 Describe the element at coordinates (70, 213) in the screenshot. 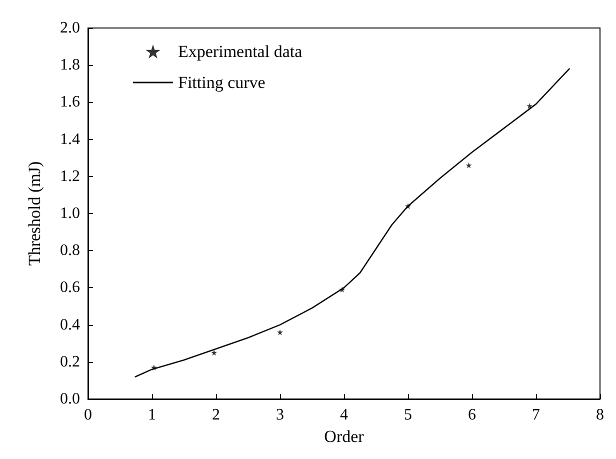

I see `y-tick-label: 1.0` at that location.